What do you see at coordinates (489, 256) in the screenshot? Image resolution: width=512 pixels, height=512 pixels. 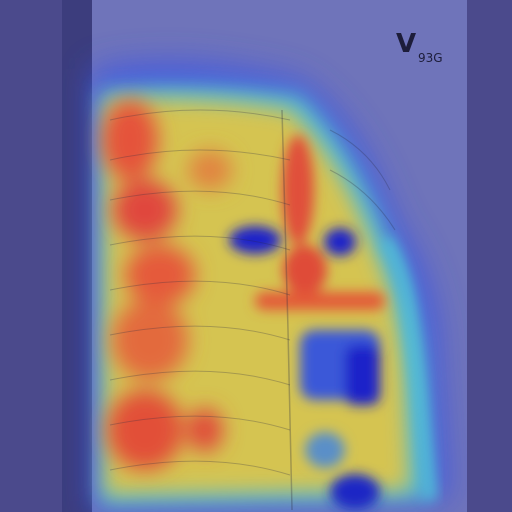 I see `image-frame-right` at bounding box center [489, 256].